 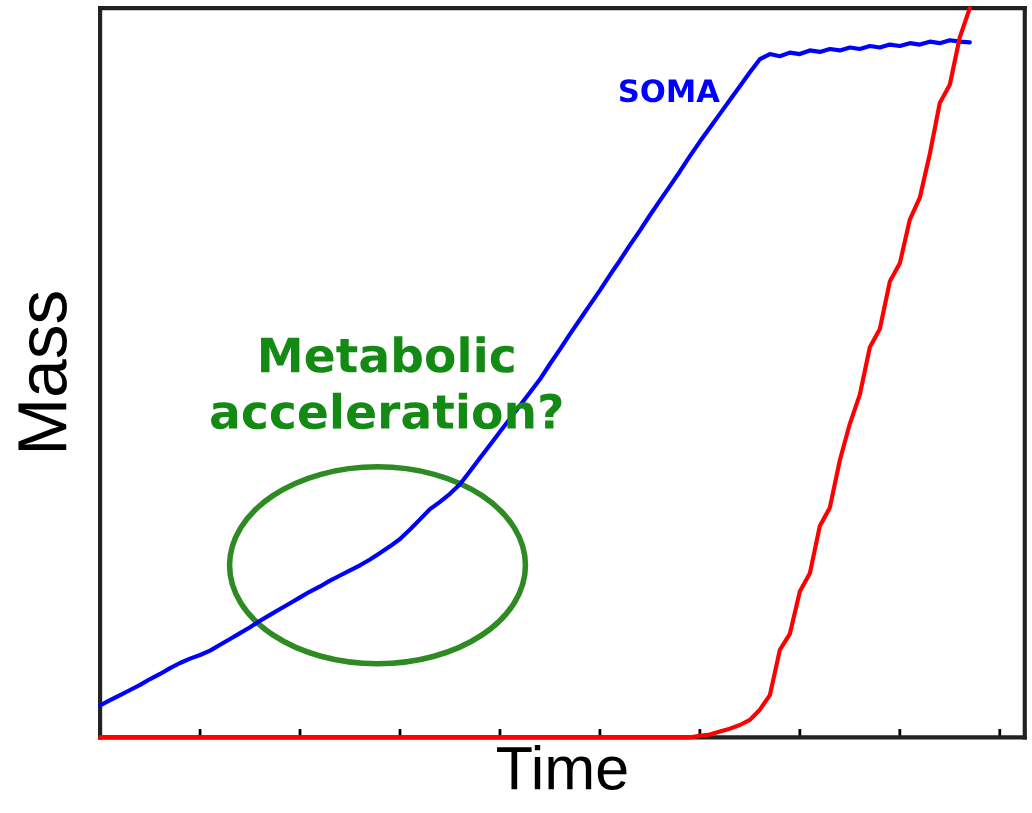 I want to click on y-axis-title: Mass, so click(x=42, y=371).